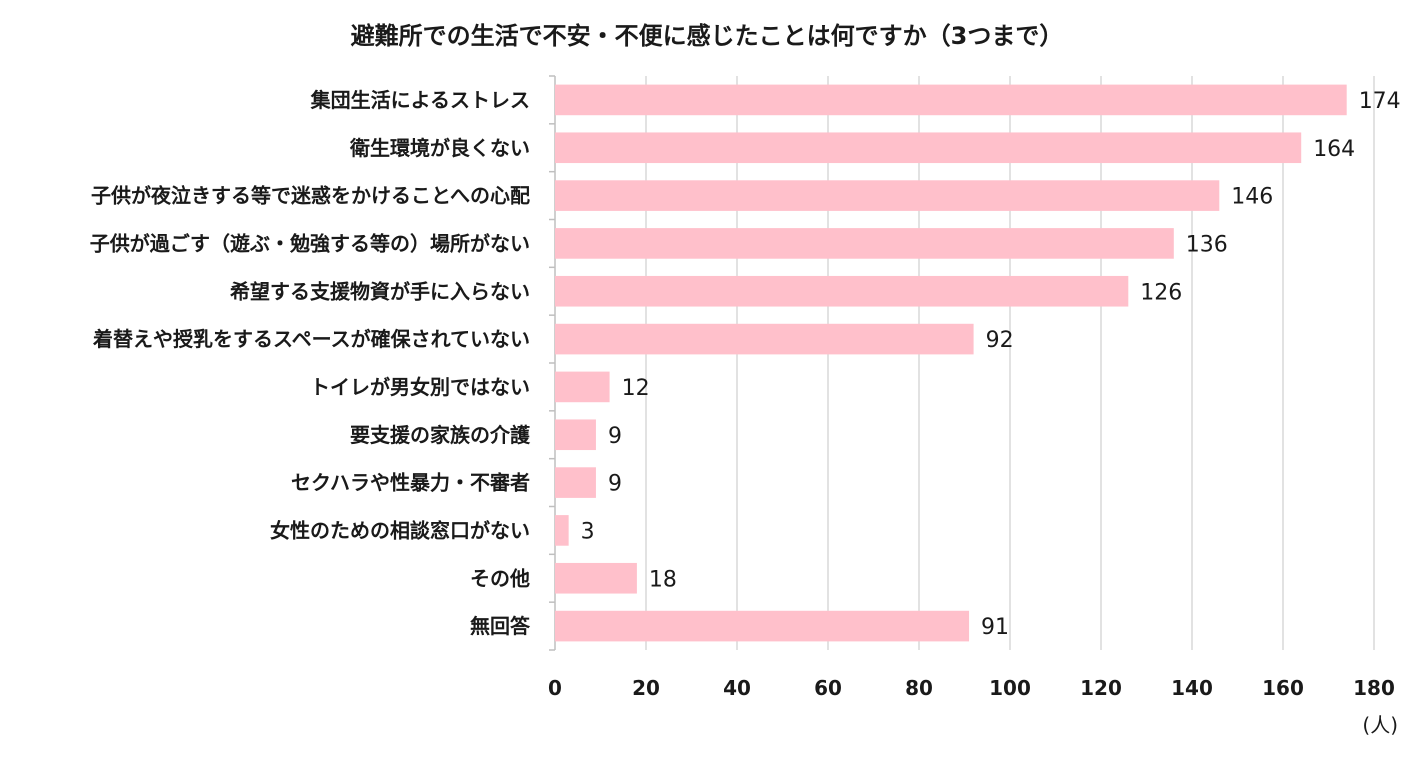  Describe the element at coordinates (1000, 340) in the screenshot. I see `value-label: 92` at that location.